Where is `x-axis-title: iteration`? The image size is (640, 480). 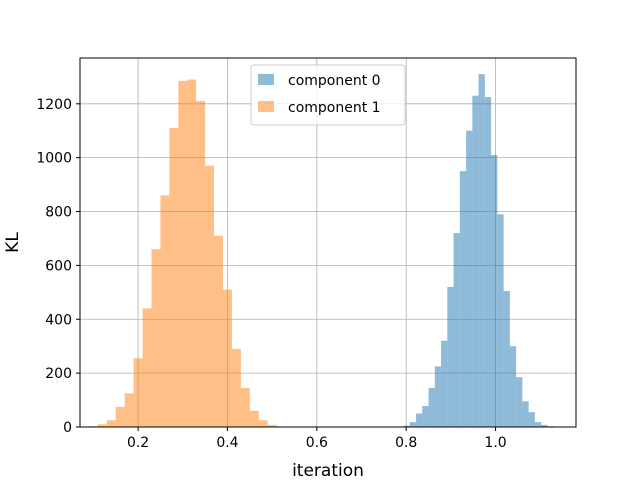 x-axis-title: iteration is located at coordinates (328, 470).